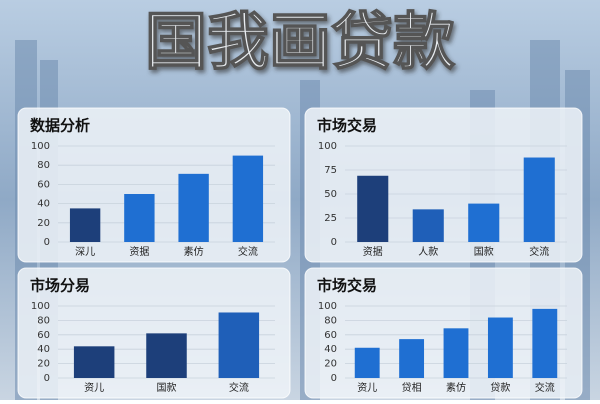 The width and height of the screenshot is (600, 404). What do you see at coordinates (85, 252) in the screenshot?
I see `x-tick-label: 深儿` at bounding box center [85, 252].